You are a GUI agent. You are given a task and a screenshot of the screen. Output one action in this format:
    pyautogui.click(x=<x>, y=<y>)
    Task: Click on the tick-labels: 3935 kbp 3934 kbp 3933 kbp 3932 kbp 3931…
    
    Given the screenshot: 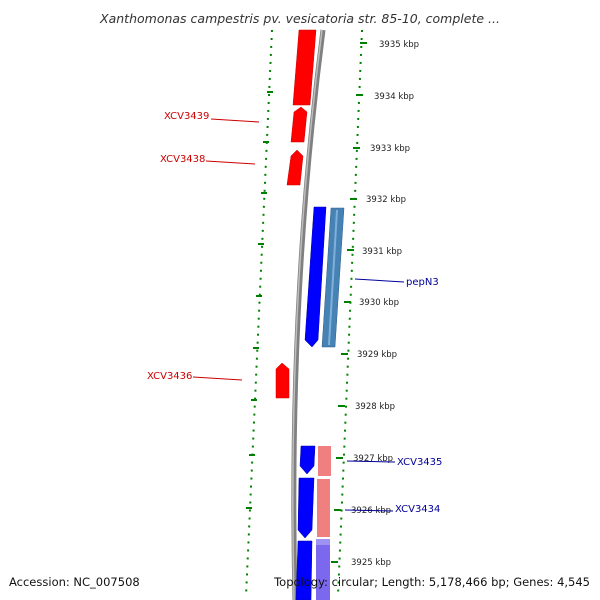 What is the action you would take?
    pyautogui.click(x=385, y=304)
    